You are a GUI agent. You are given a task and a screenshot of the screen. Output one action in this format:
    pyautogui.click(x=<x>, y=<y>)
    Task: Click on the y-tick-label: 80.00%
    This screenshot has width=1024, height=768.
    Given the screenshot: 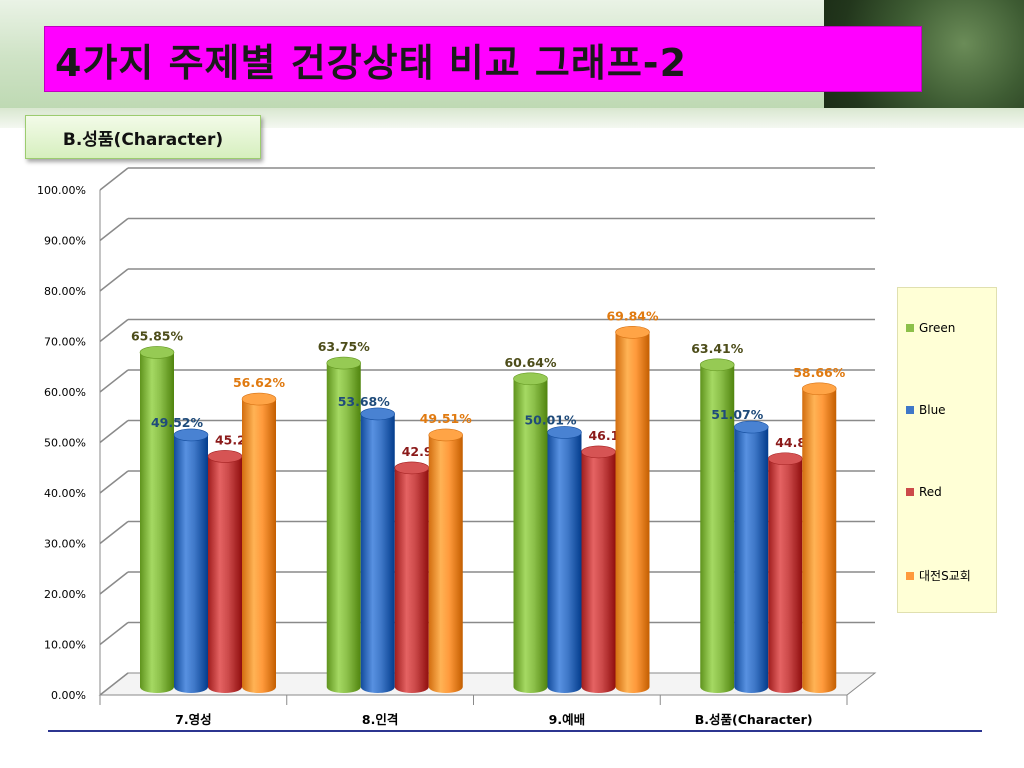 What is the action you would take?
    pyautogui.click(x=65, y=291)
    